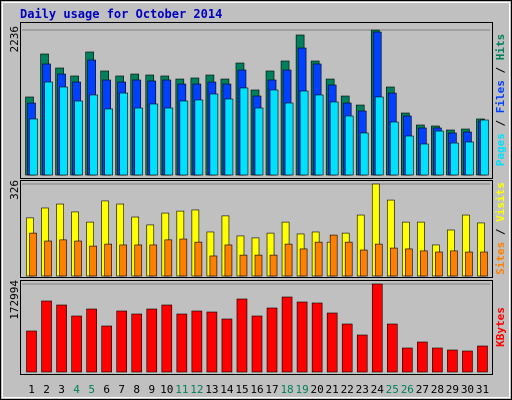 This screenshot has width=512, height=400. What do you see at coordinates (31, 389) in the screenshot?
I see `x-tick-label: 1` at bounding box center [31, 389].